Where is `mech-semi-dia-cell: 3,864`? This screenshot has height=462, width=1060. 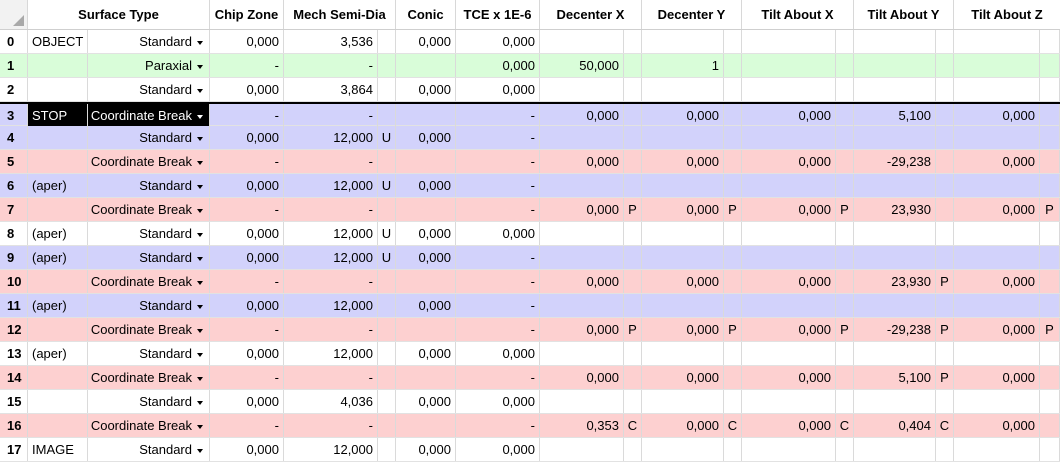 mech-semi-dia-cell: 3,864 is located at coordinates (331, 89).